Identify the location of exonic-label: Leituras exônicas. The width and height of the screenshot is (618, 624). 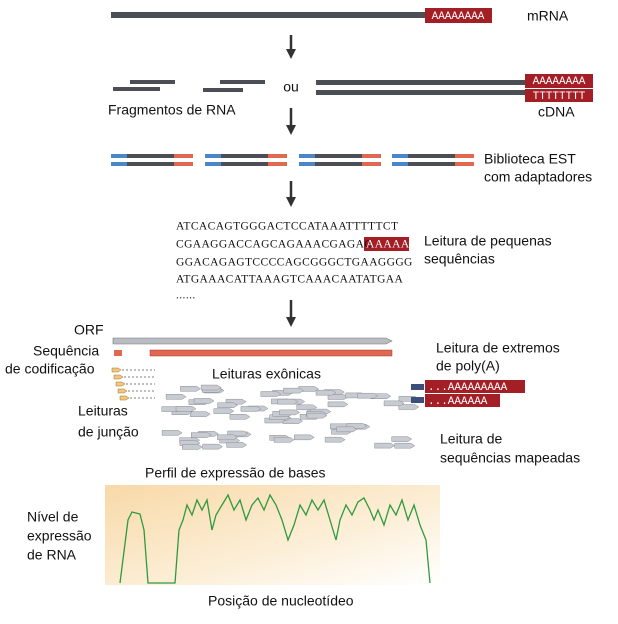
(266, 374).